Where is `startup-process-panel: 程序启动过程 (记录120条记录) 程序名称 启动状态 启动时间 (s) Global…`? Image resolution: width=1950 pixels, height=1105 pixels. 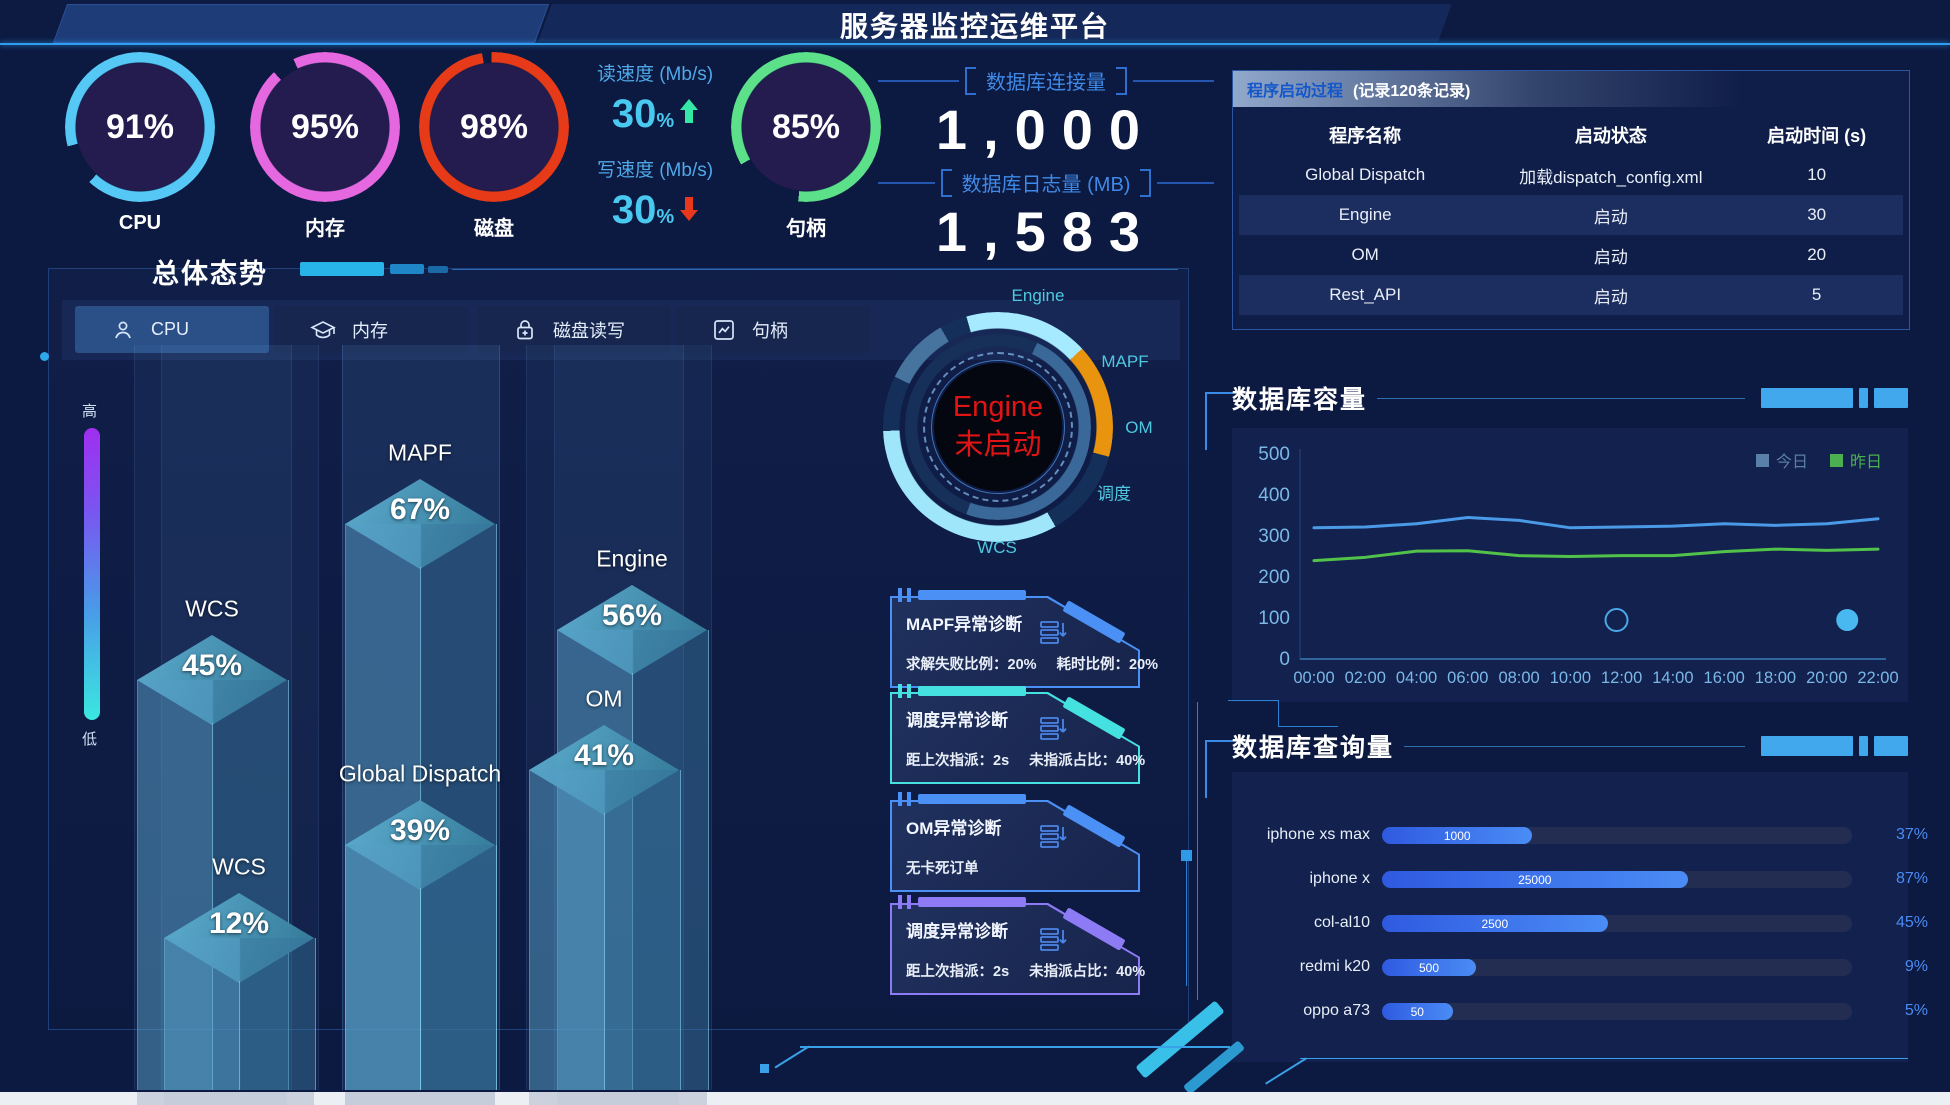 startup-process-panel: 程序启动过程 (记录120条记录) 程序名称 启动状态 启动时间 (s) Global… is located at coordinates (1571, 200).